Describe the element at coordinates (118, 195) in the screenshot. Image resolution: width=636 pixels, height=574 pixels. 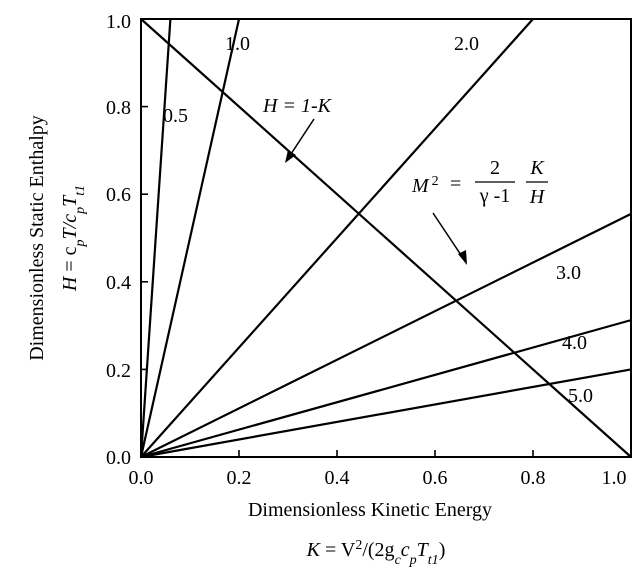
I see `y-tick-label: 0.6` at that location.